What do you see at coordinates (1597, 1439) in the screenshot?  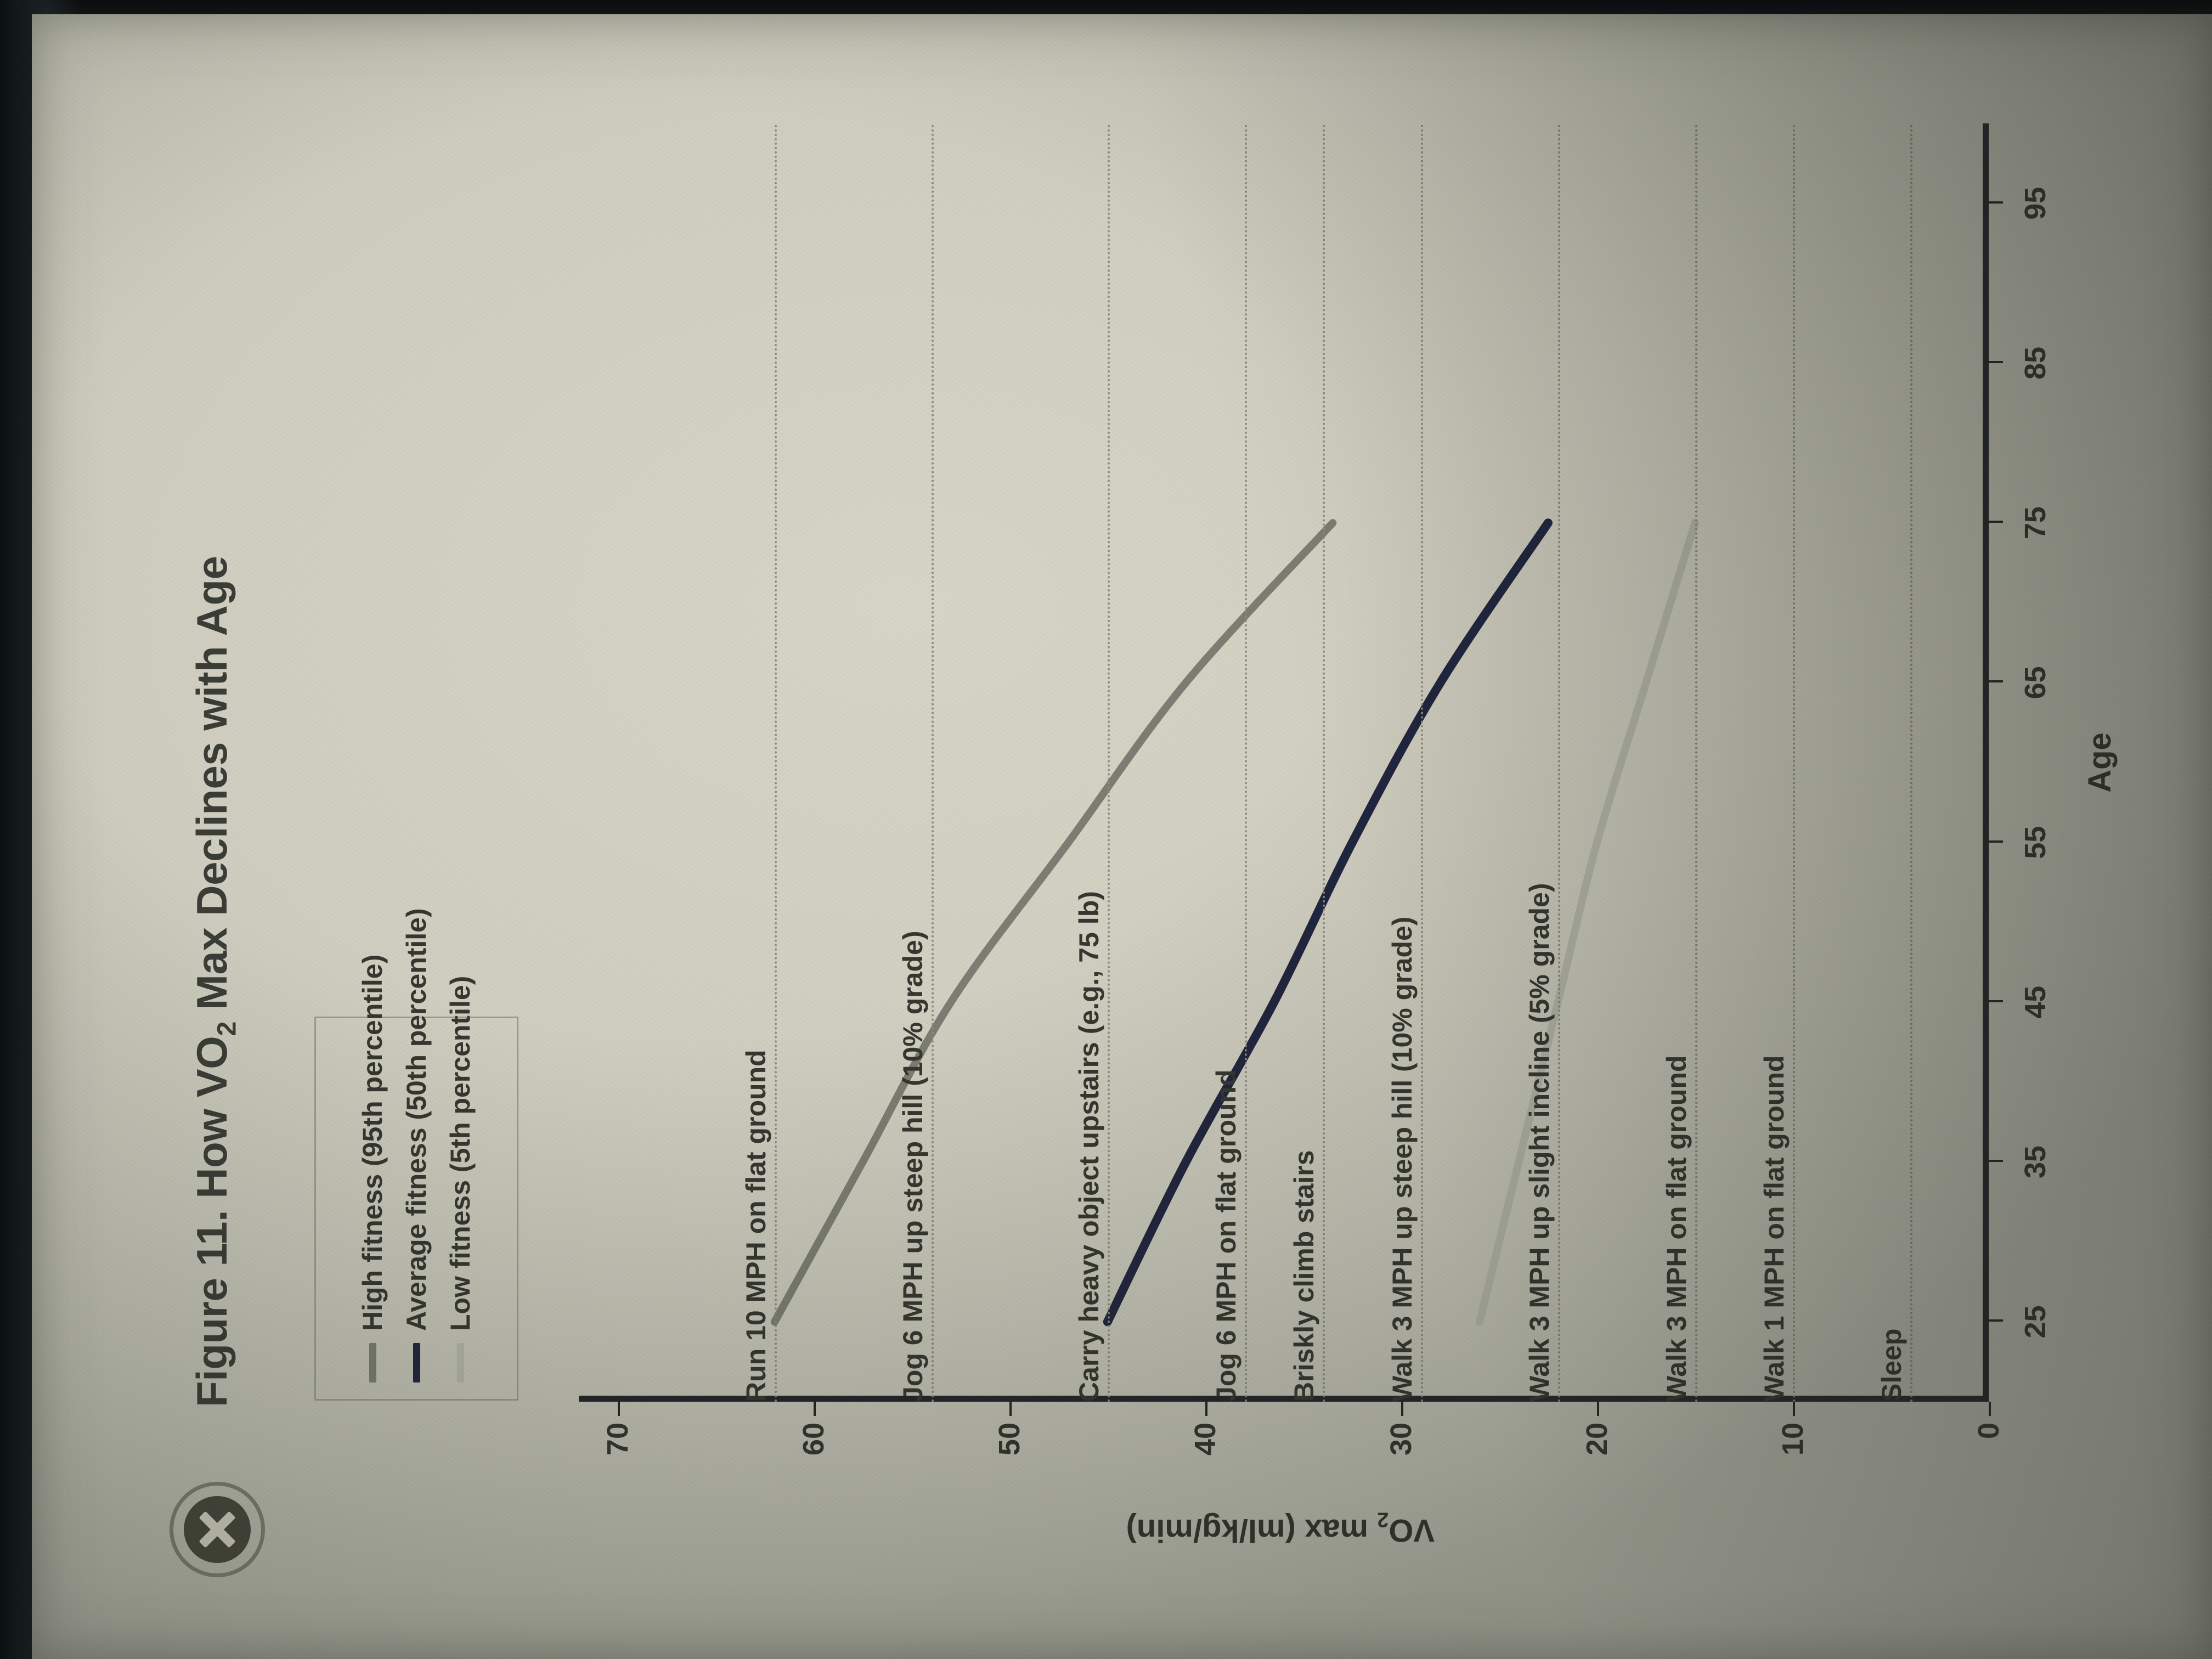 I see `y-axis-tick-label: 20` at bounding box center [1597, 1439].